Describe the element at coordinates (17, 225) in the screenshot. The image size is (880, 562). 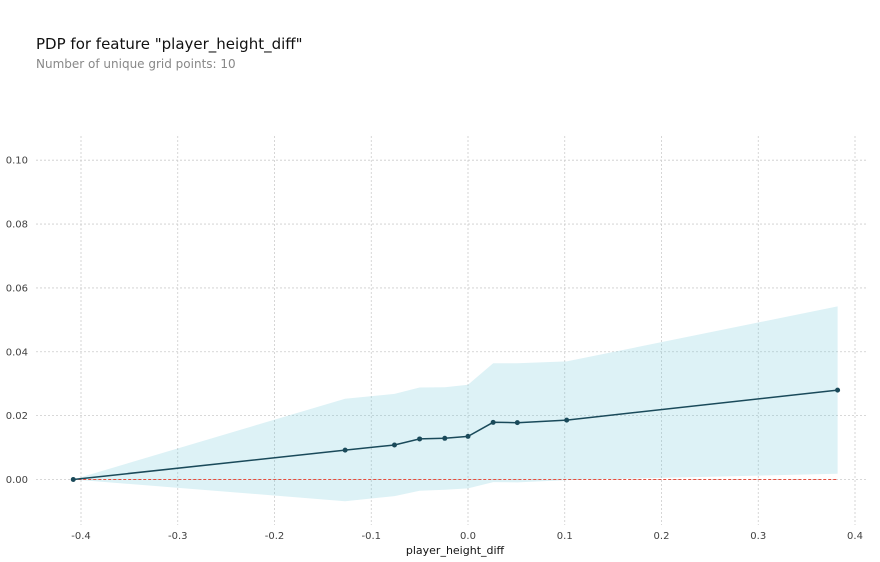
I see `y-tick-label: 0.08` at that location.